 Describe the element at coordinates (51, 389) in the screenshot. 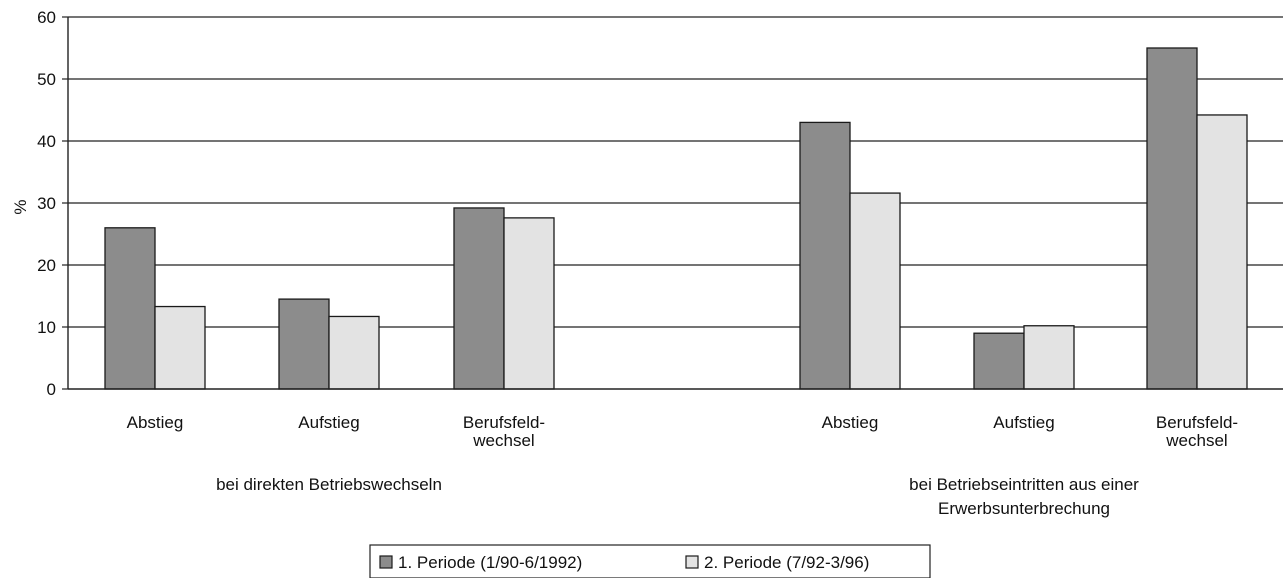

I see `y-tick-label: 0` at that location.